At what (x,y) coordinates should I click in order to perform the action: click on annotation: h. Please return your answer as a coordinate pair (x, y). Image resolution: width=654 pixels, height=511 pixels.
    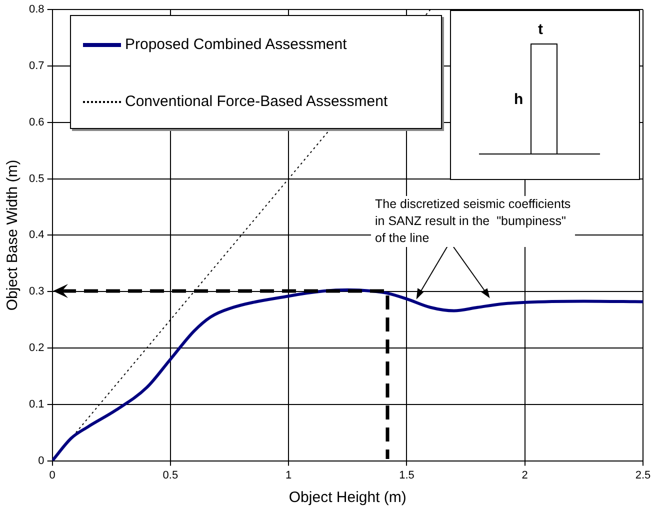
    Looking at the image, I should click on (519, 99).